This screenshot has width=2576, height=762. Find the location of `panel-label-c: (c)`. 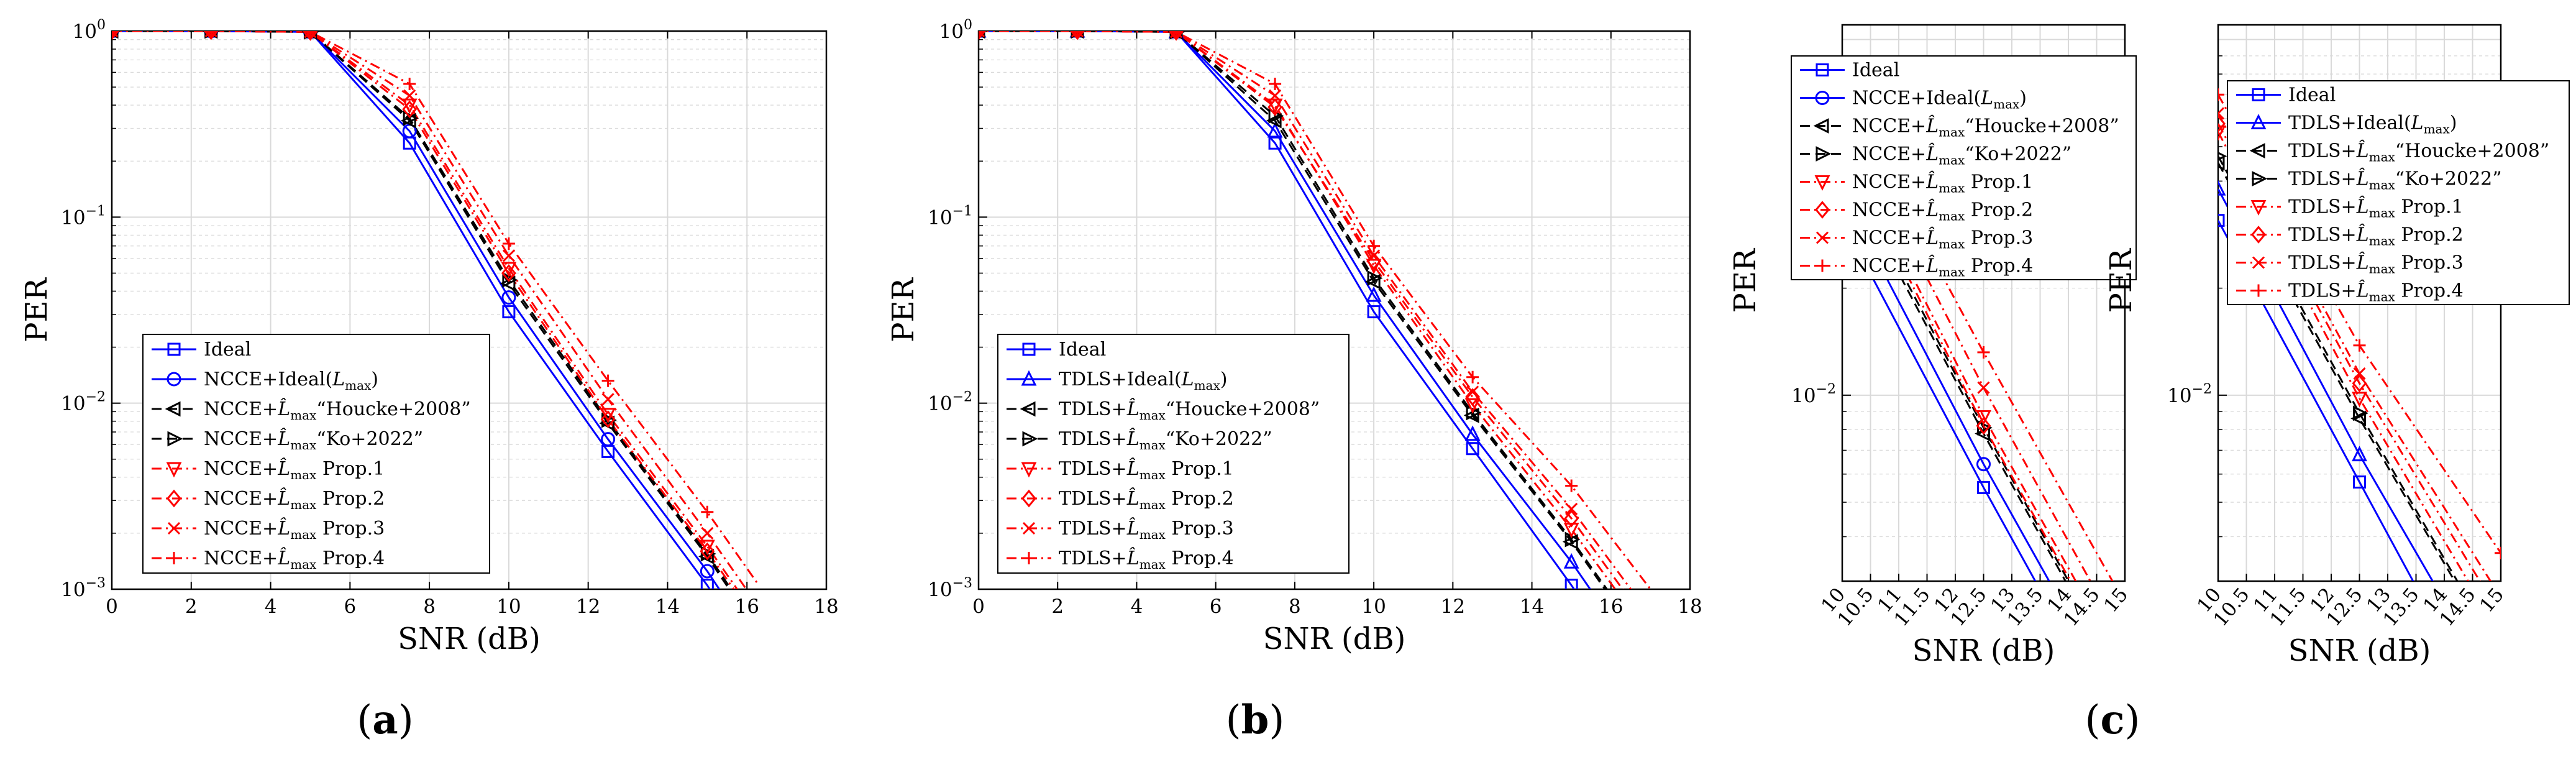

panel-label-c: (c) is located at coordinates (2112, 720).